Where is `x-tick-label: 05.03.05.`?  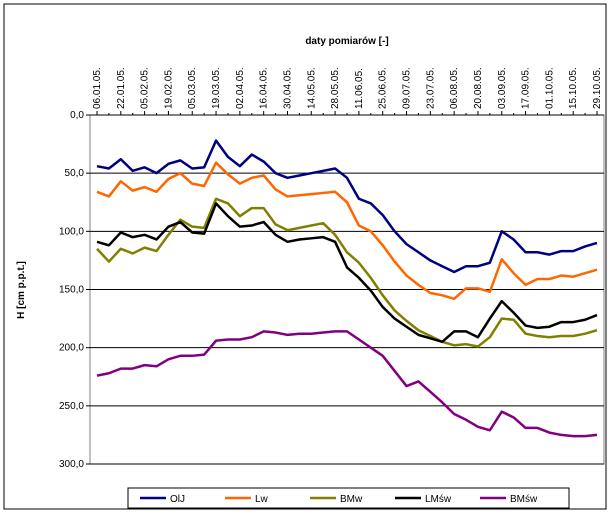 x-tick-label: 05.03.05. is located at coordinates (192, 88).